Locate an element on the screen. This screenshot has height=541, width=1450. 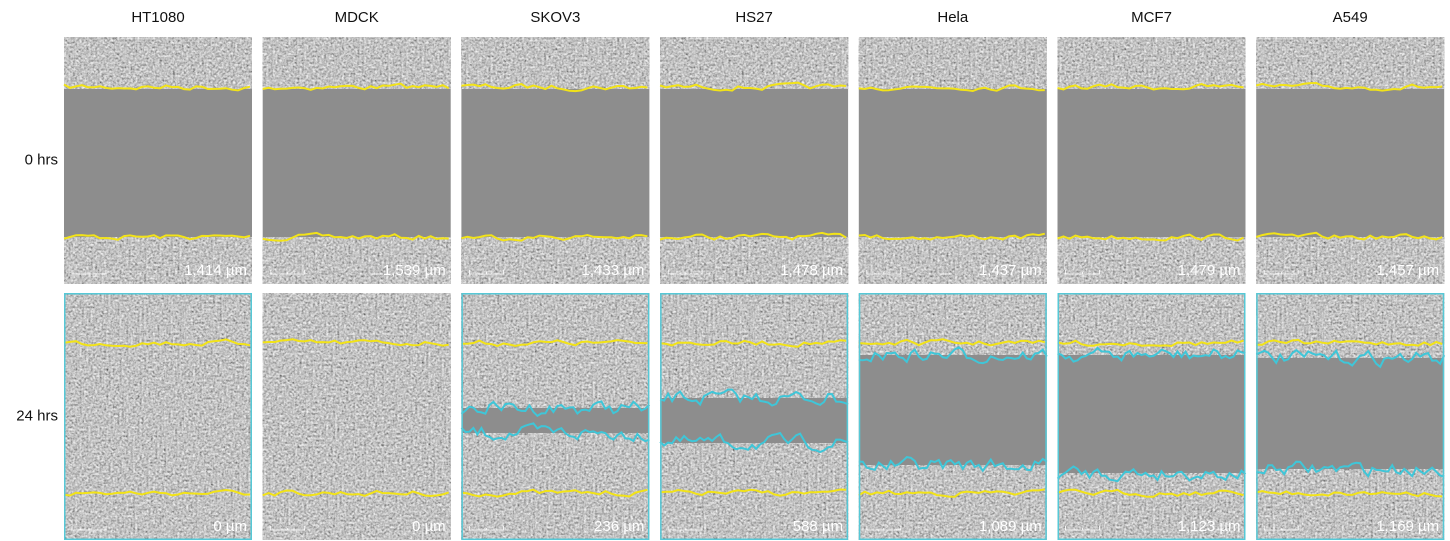
microscopy-panel: 1,478 µm is located at coordinates (754, 160).